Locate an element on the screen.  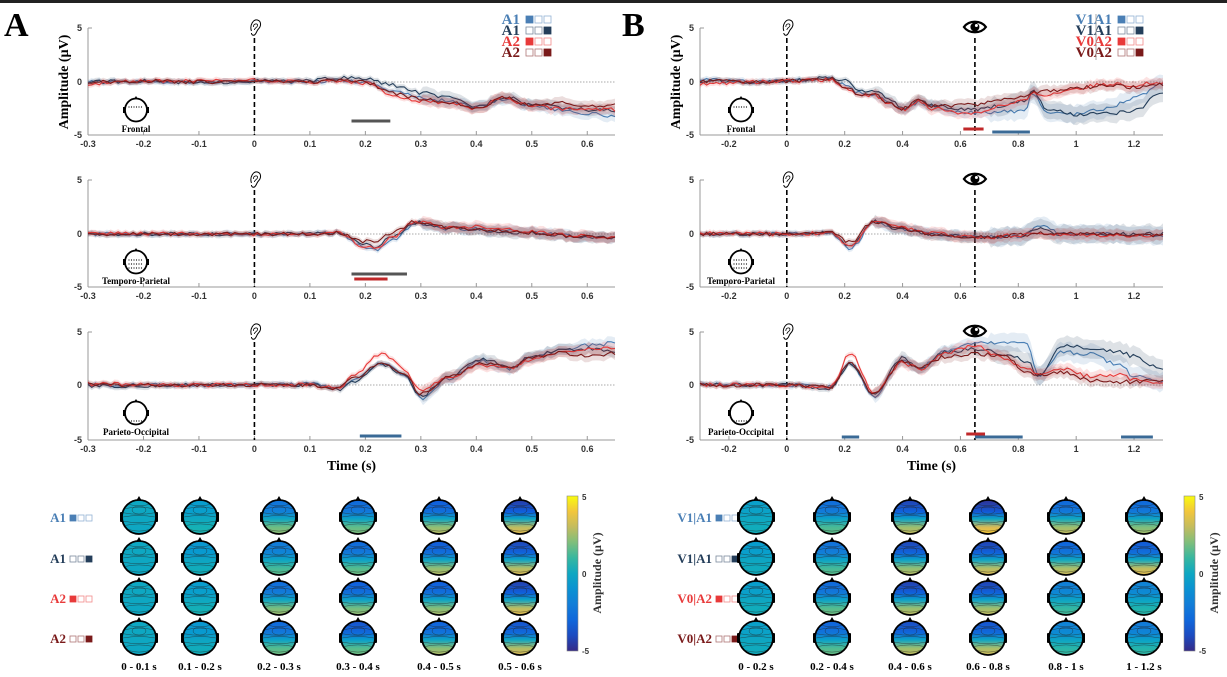
region-label: Temporo-Parietal is located at coordinates (741, 281).